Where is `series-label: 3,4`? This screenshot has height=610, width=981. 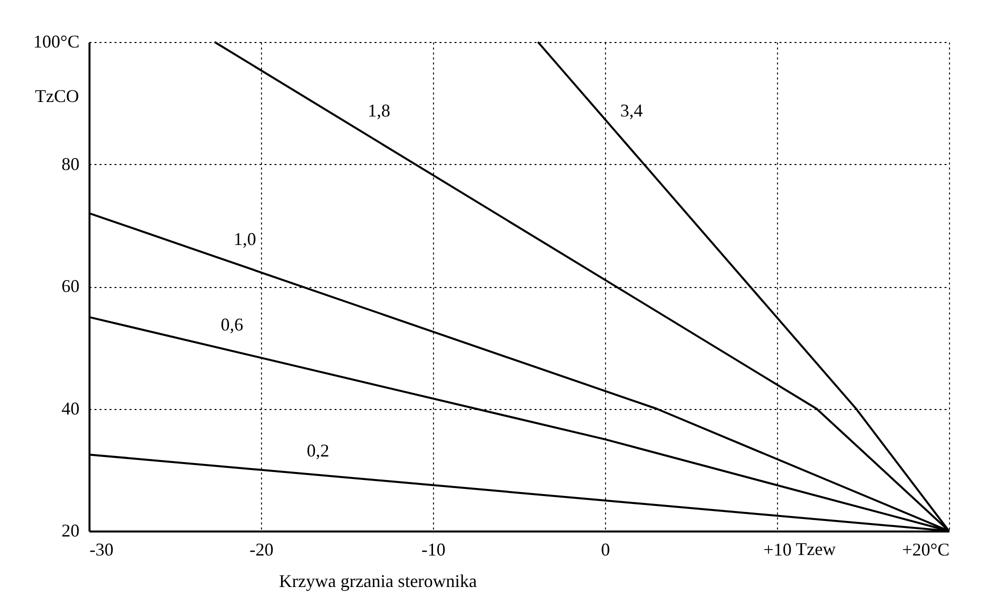 series-label: 3,4 is located at coordinates (631, 110).